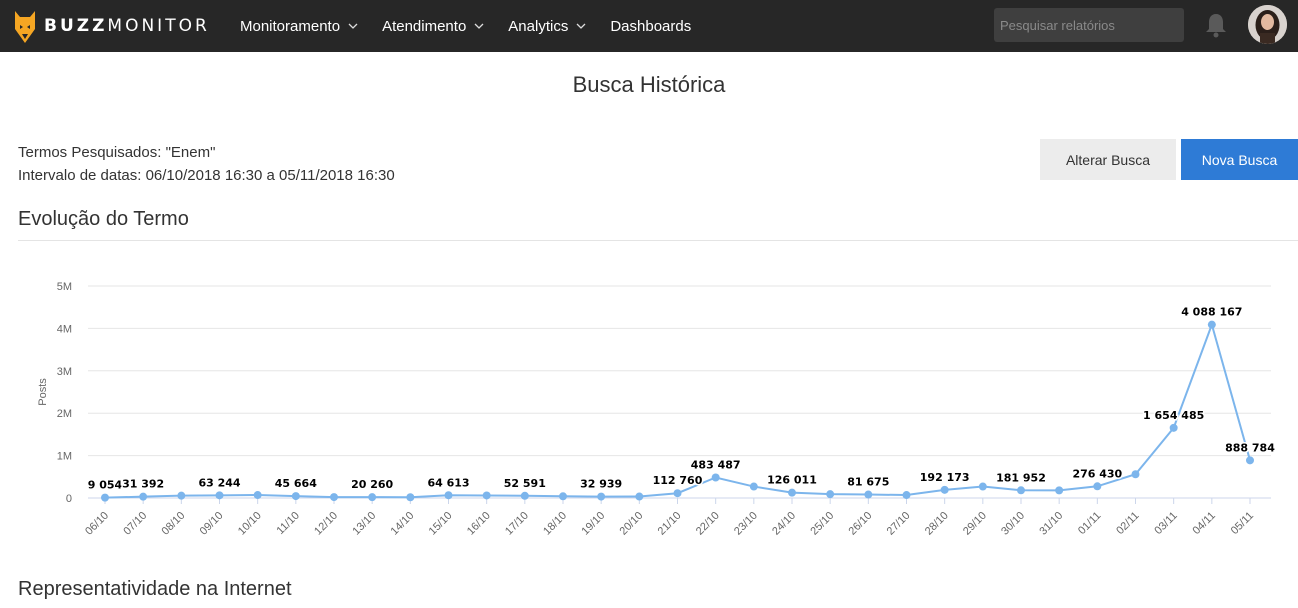 Image resolution: width=1298 pixels, height=608 pixels. I want to click on y-tick-label: 1M, so click(64, 457).